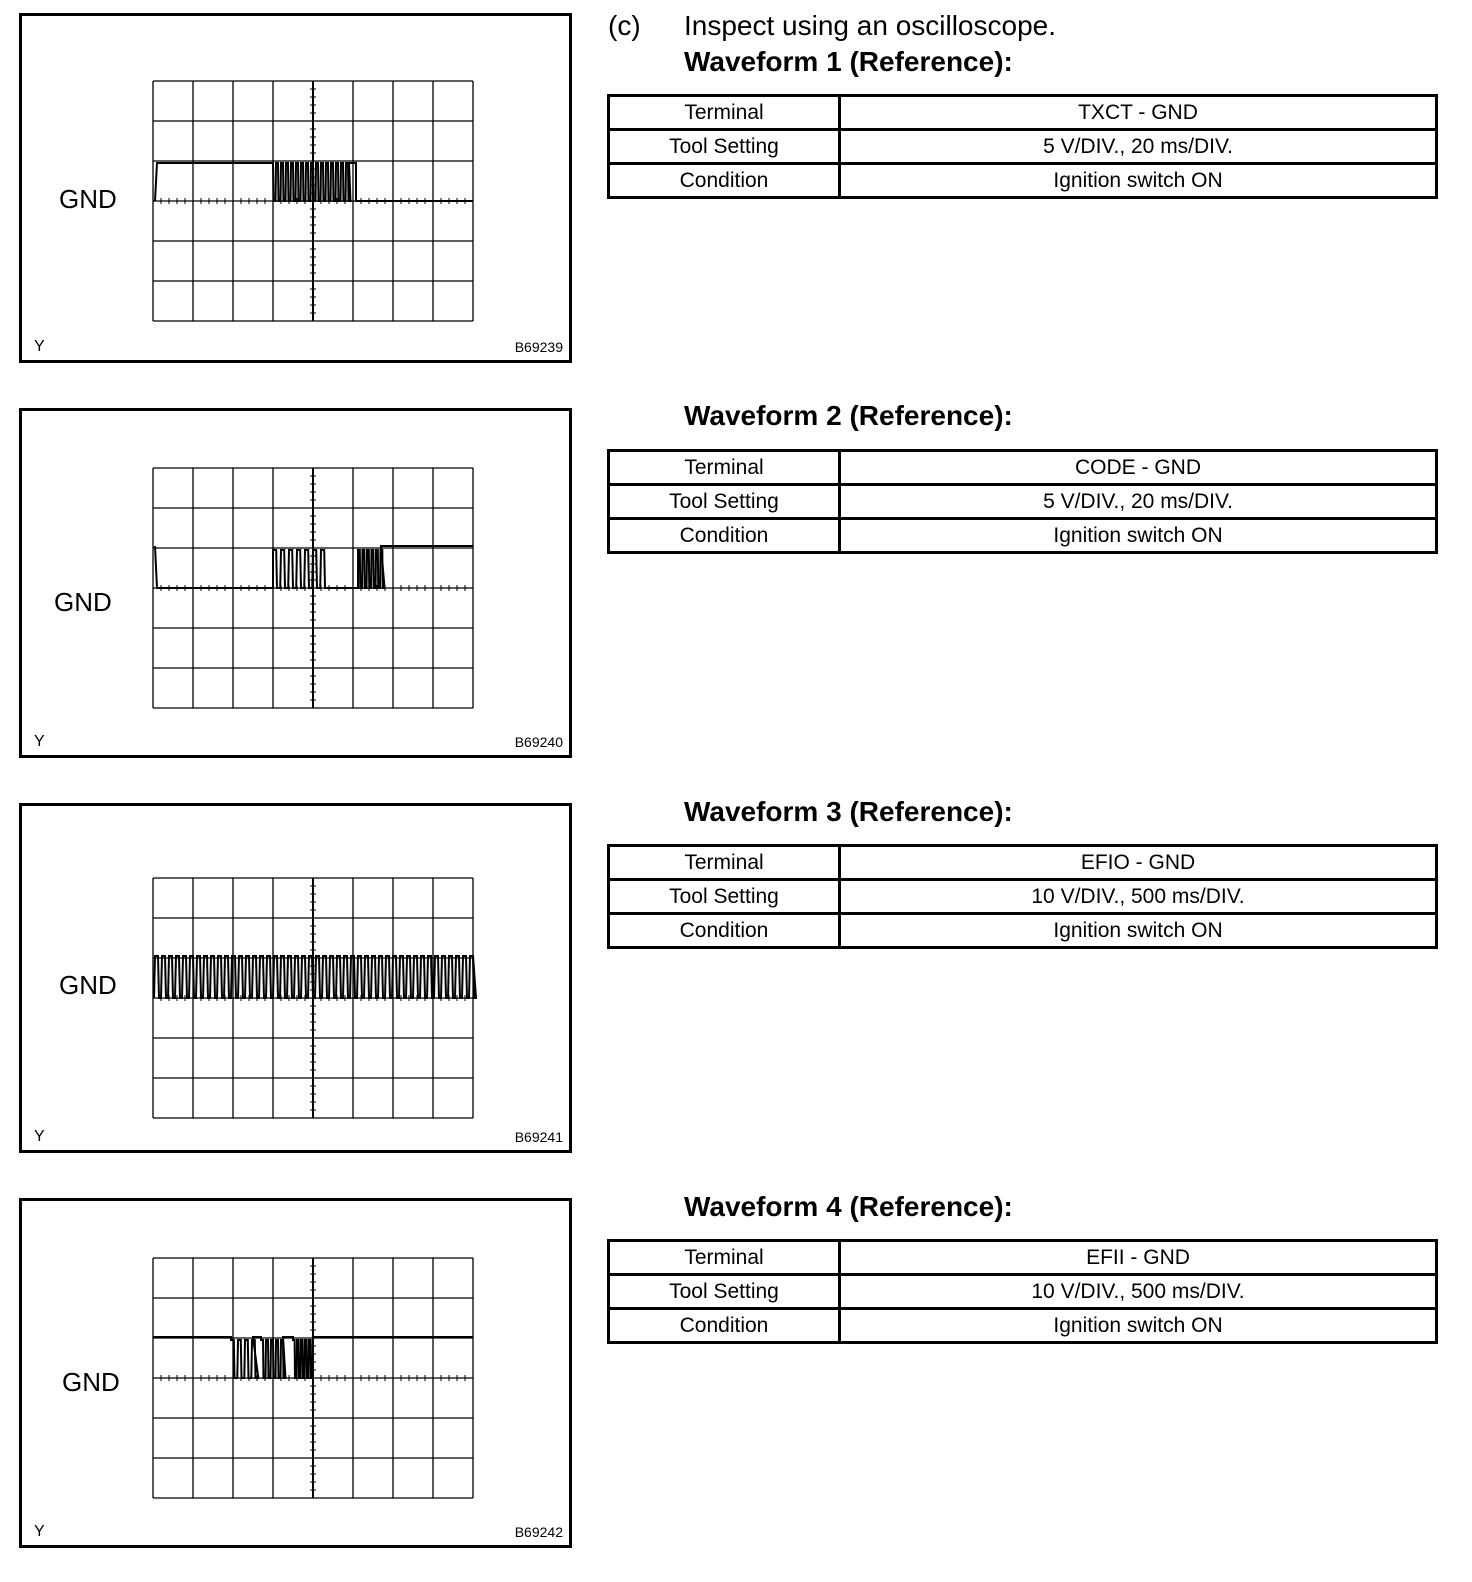  What do you see at coordinates (624, 25) in the screenshot?
I see `step-label: (c)` at bounding box center [624, 25].